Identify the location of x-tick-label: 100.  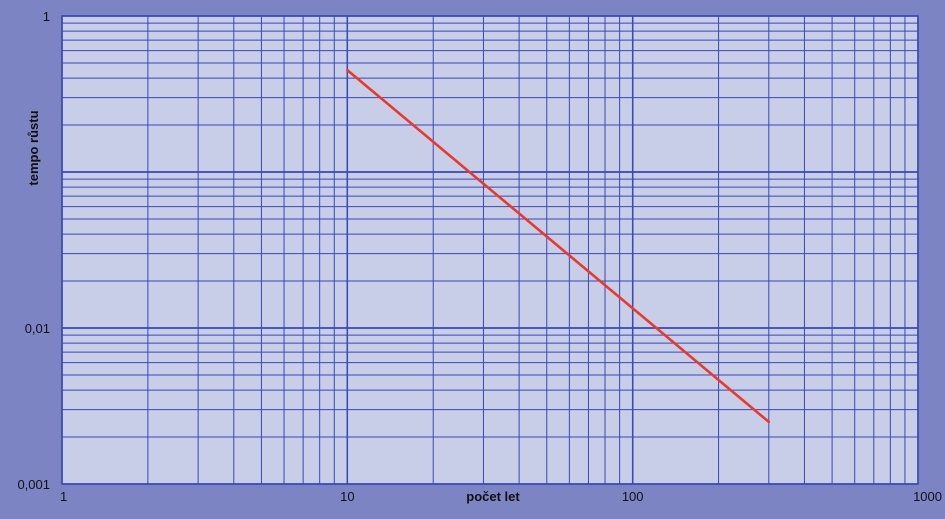
(633, 496).